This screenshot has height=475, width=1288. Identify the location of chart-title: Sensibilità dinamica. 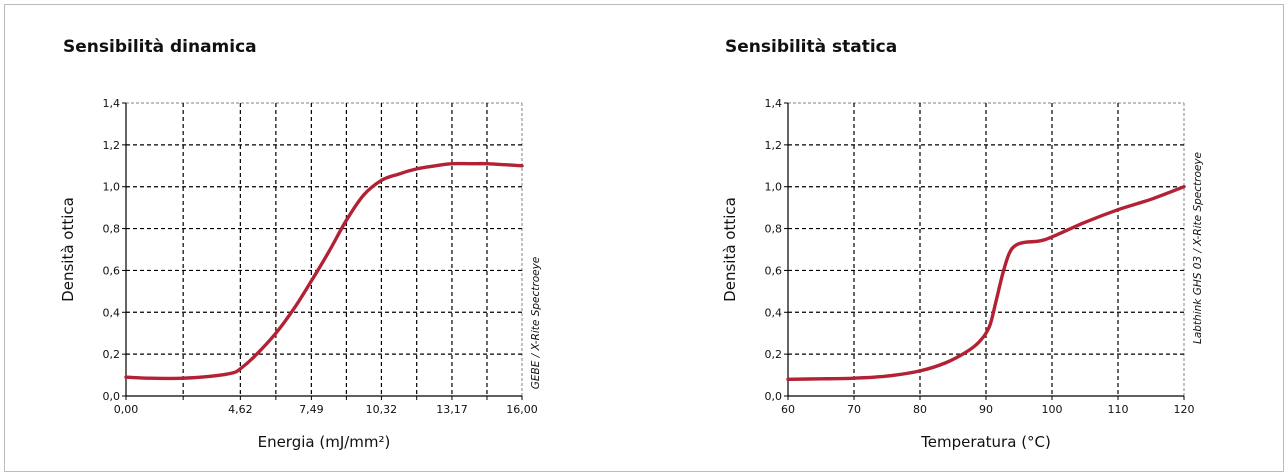
(160, 47).